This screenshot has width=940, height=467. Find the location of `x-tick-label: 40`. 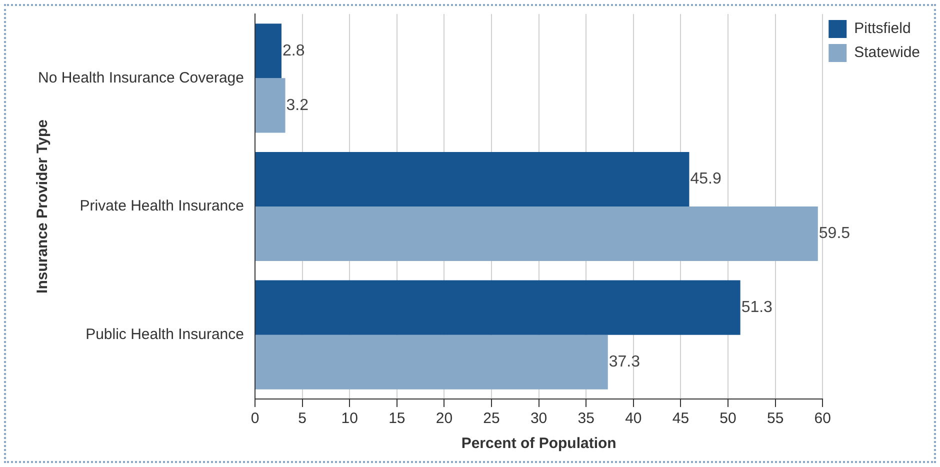

x-tick-label: 40 is located at coordinates (633, 419).